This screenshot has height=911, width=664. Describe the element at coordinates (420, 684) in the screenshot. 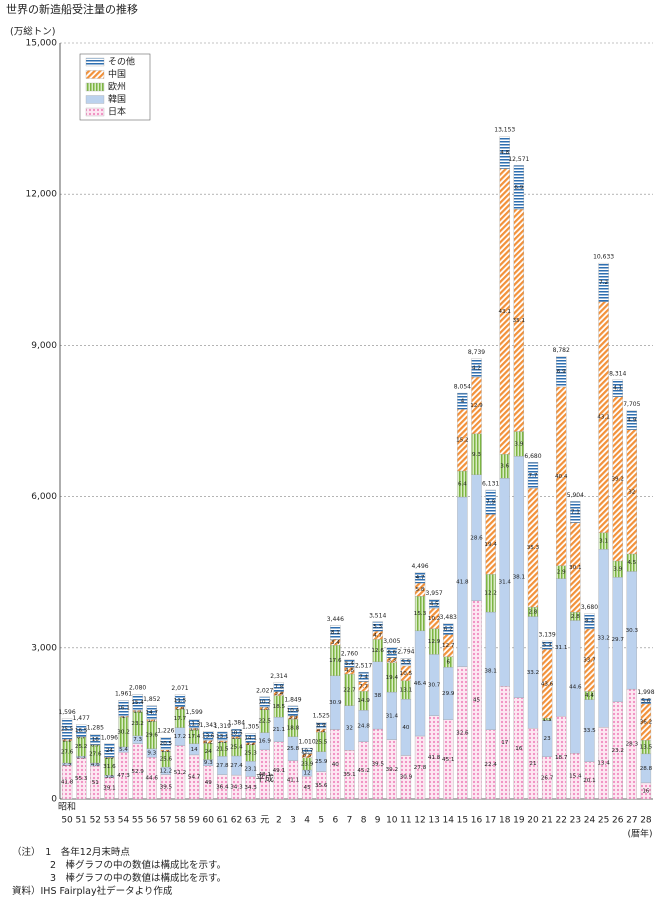

I see `segment-label: 46.4` at that location.